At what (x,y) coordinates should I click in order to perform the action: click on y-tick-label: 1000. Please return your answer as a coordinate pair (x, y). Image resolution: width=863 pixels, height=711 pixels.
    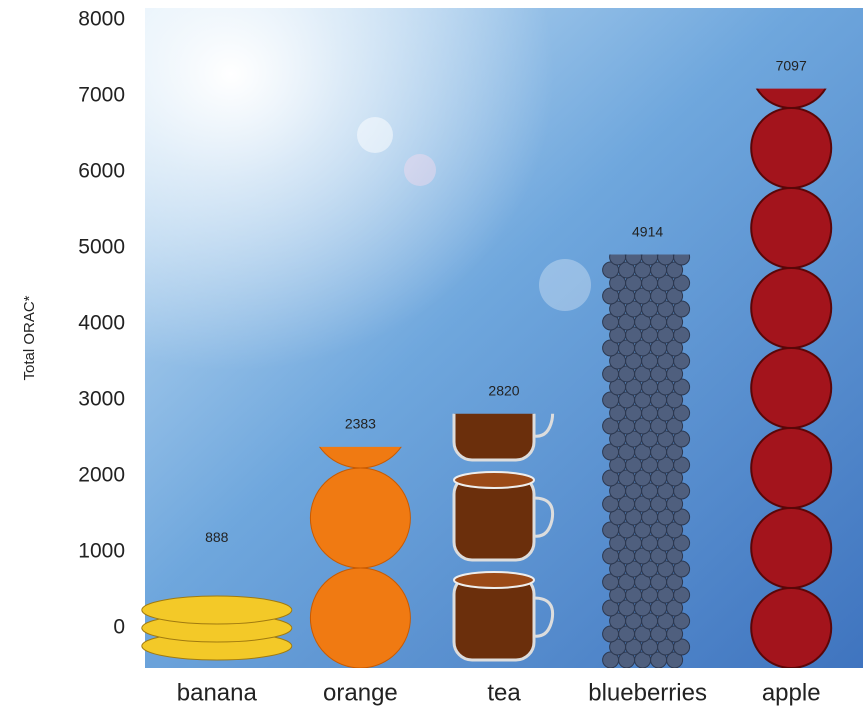
    Looking at the image, I should click on (101, 551).